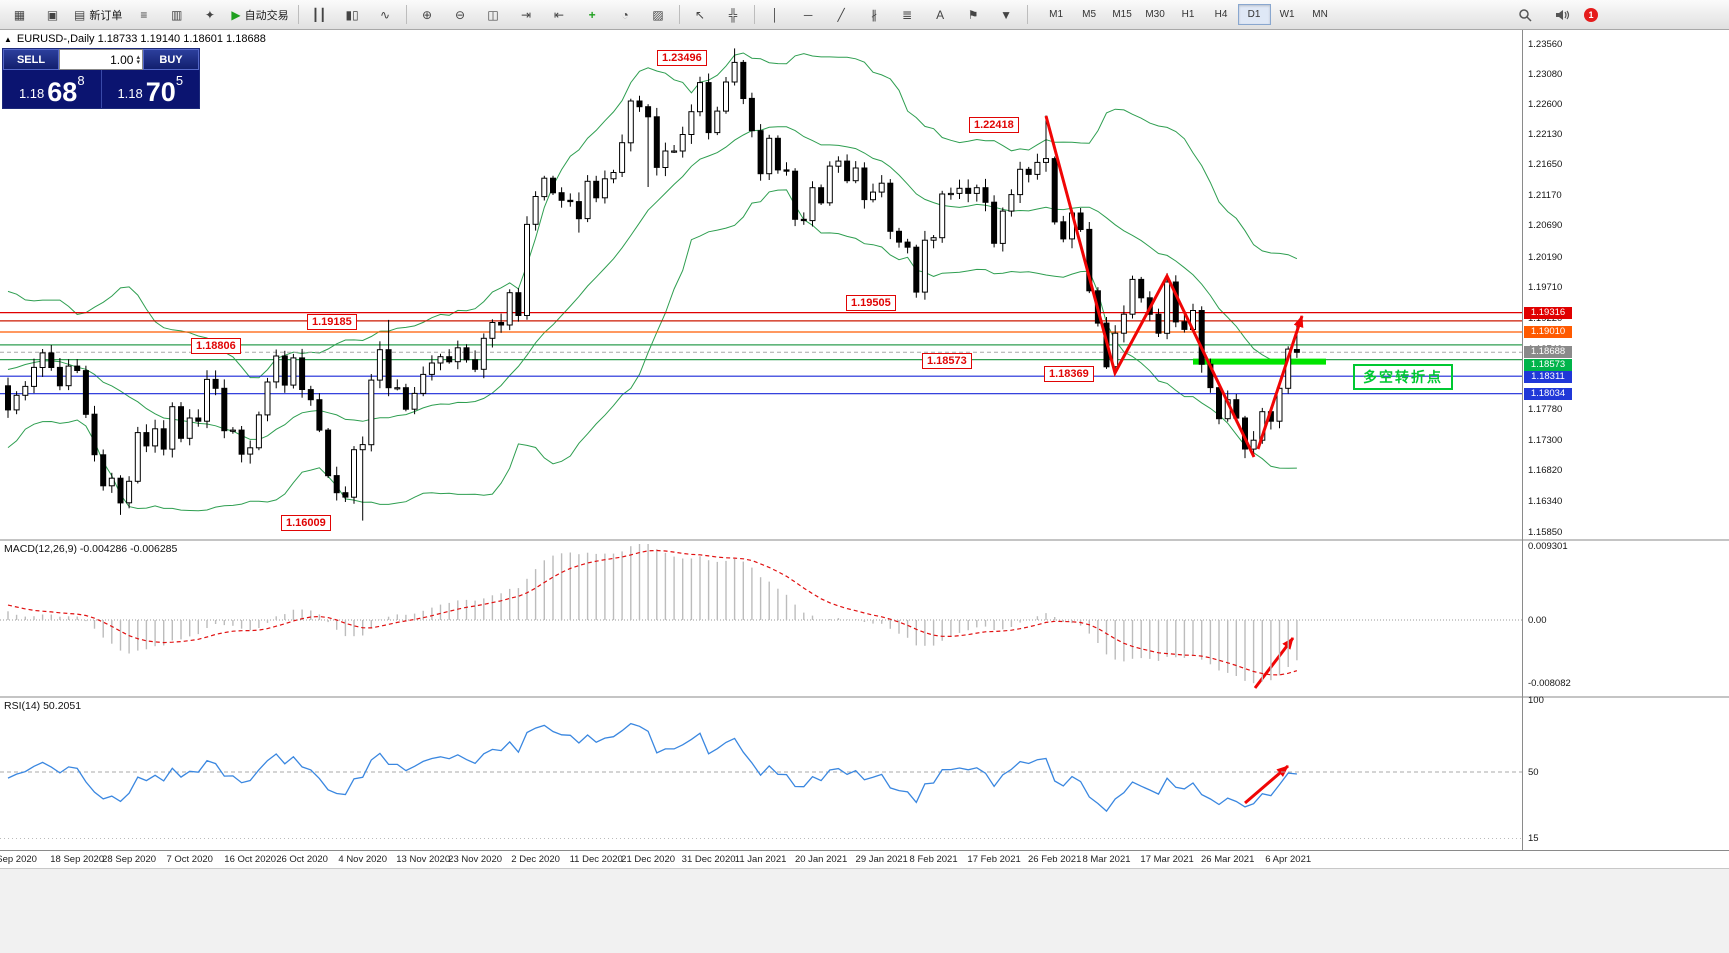 Image resolution: width=1729 pixels, height=953 pixels. What do you see at coordinates (1536, 700) in the screenshot?
I see `rsi-scale-label: 100` at bounding box center [1536, 700].